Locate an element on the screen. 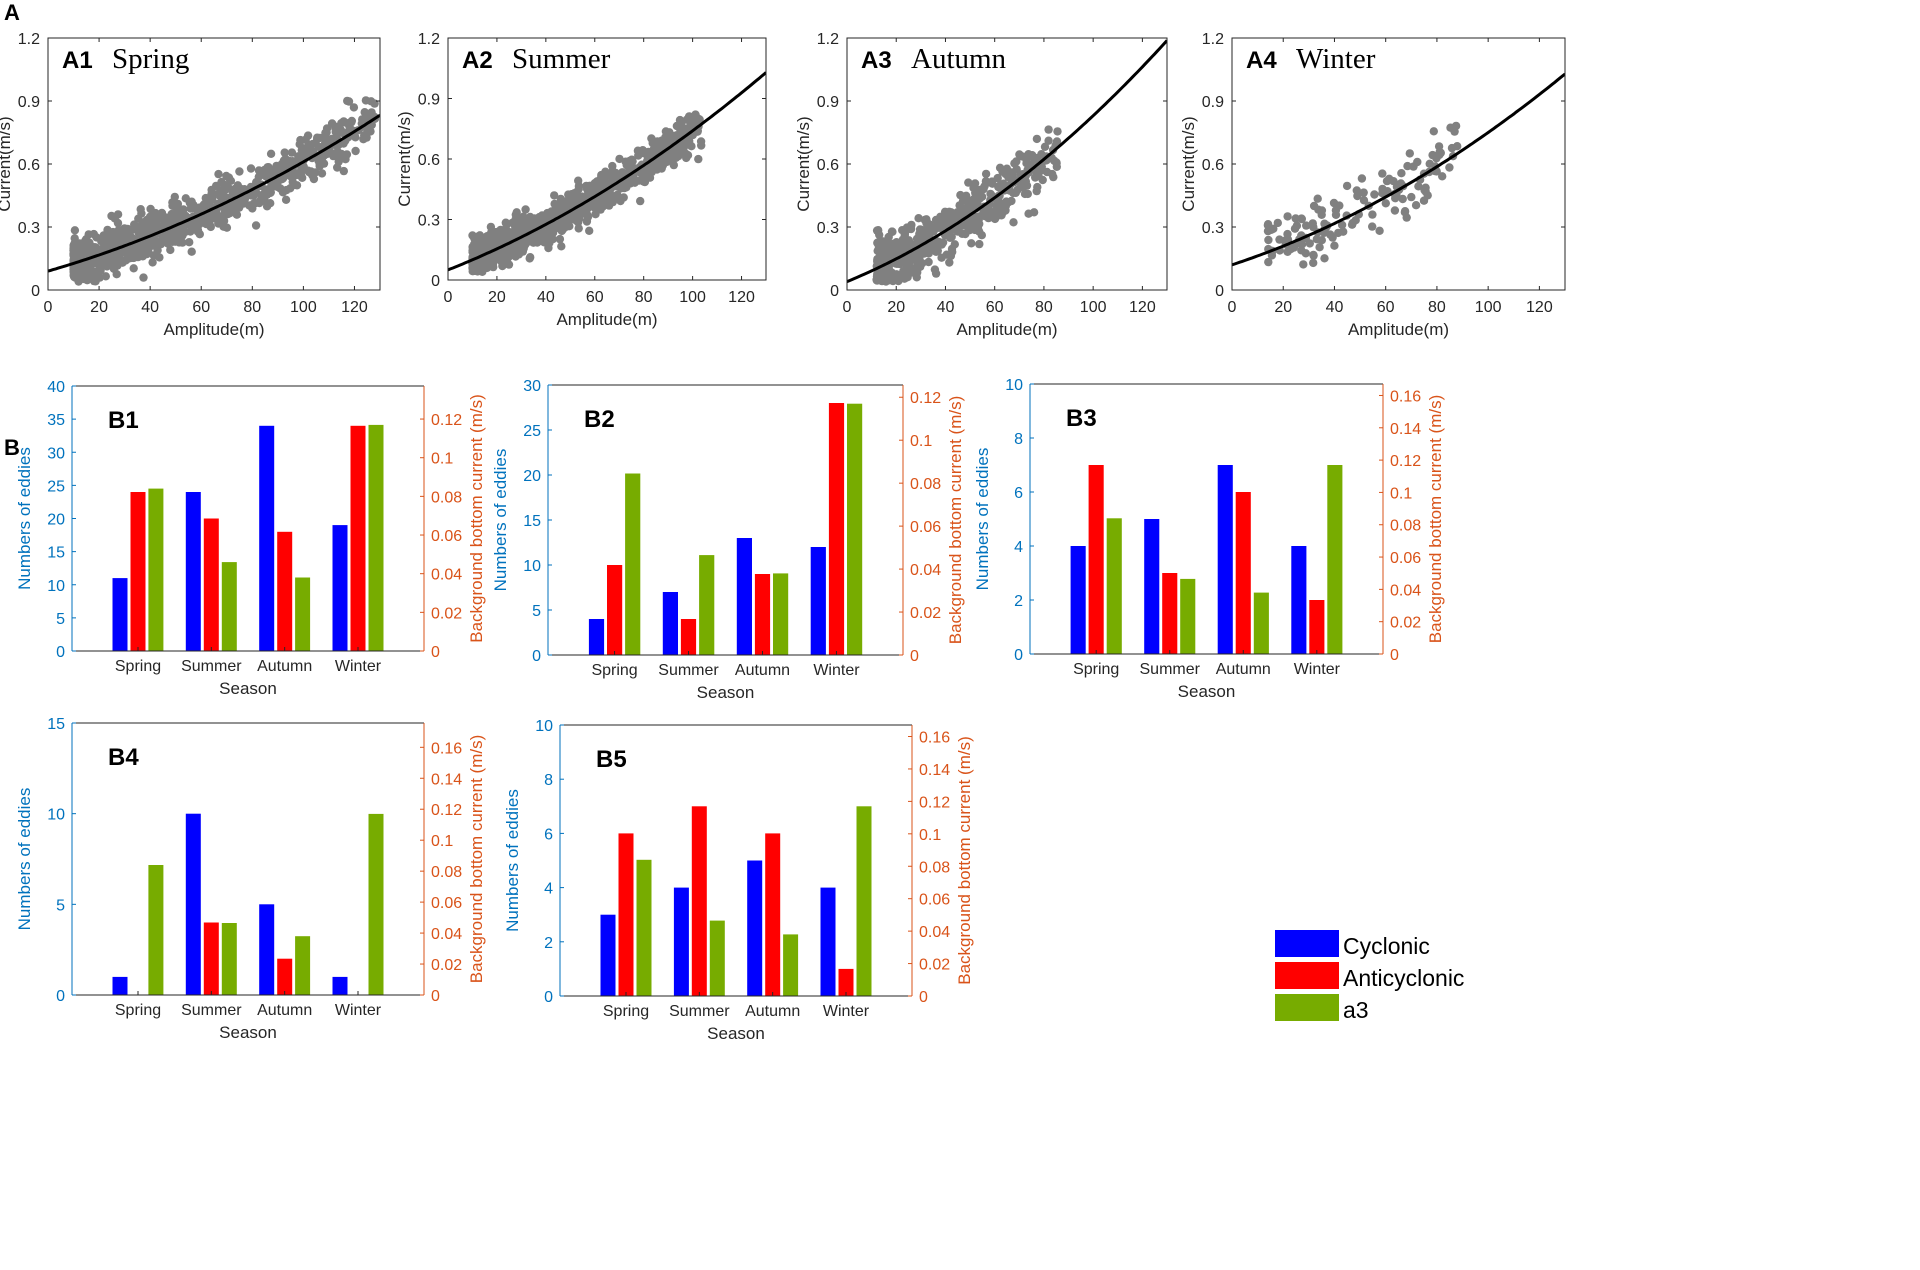  panel-a-label: A is located at coordinates (12, 12).